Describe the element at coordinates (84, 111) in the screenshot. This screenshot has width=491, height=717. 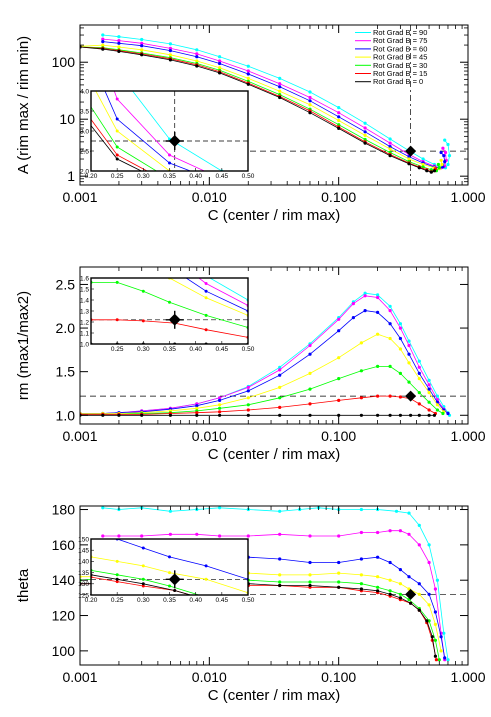
I see `inset-y-tick-label: 3.5` at that location.